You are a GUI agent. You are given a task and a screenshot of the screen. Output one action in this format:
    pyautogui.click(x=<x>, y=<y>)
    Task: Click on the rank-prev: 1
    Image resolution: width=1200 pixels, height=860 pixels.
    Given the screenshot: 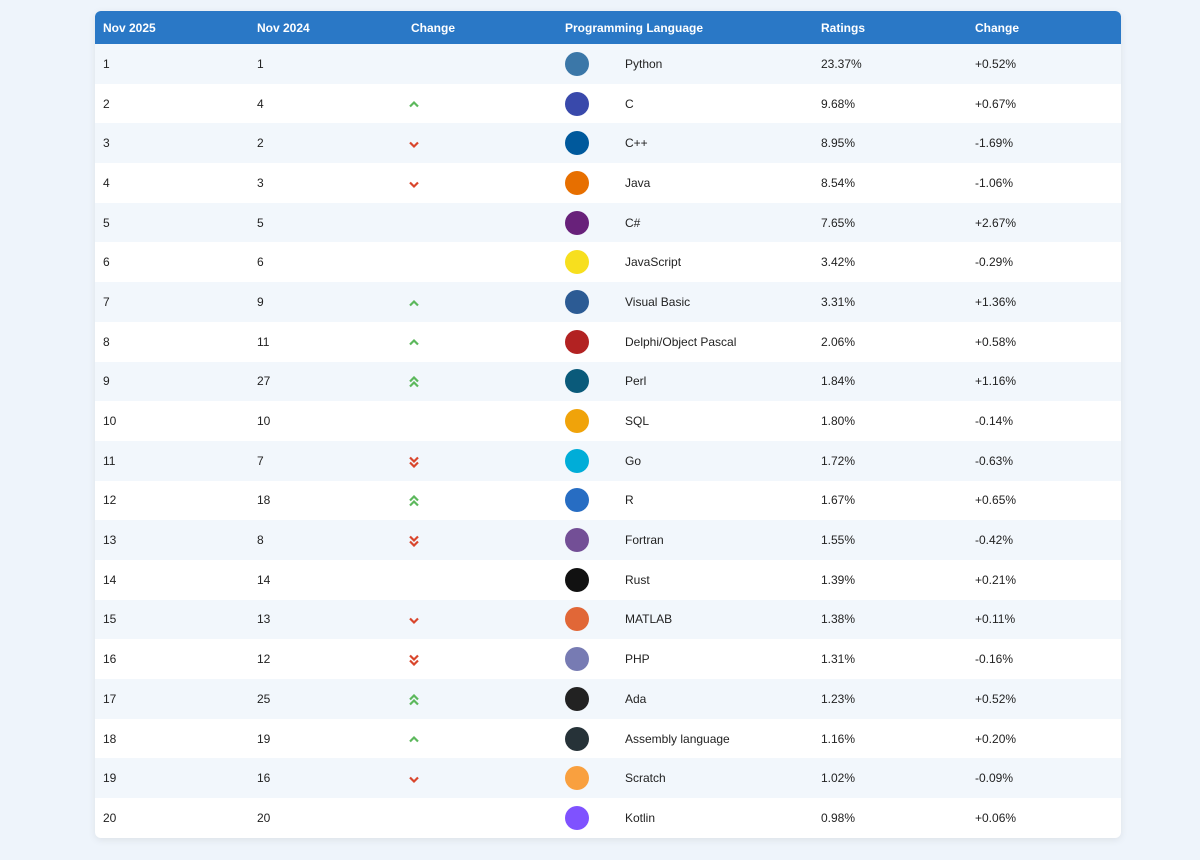 What is the action you would take?
    pyautogui.click(x=326, y=64)
    